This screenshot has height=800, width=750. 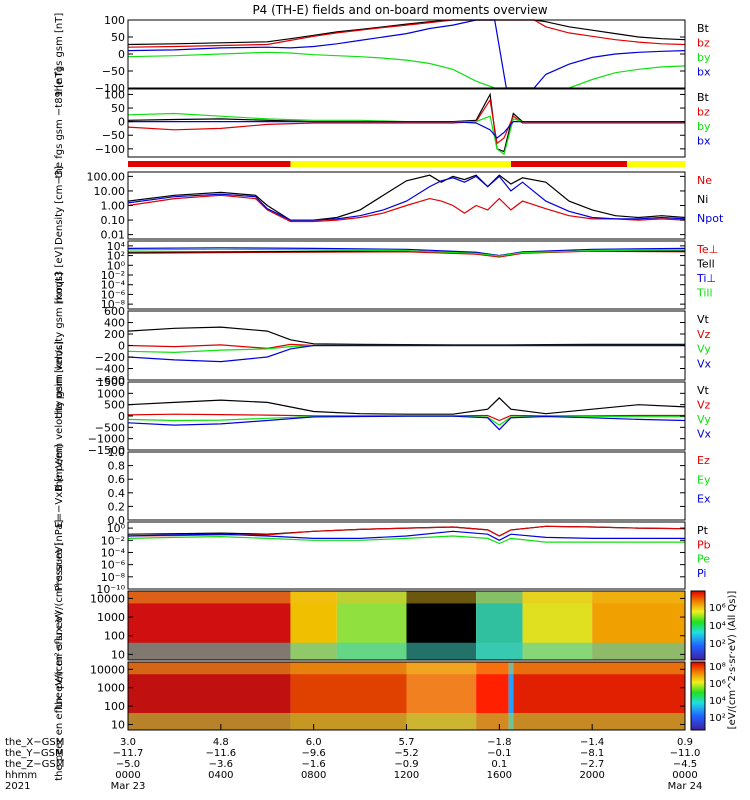 What do you see at coordinates (106, 439) in the screenshot?
I see `y-tick-label: −1000` at bounding box center [106, 439].